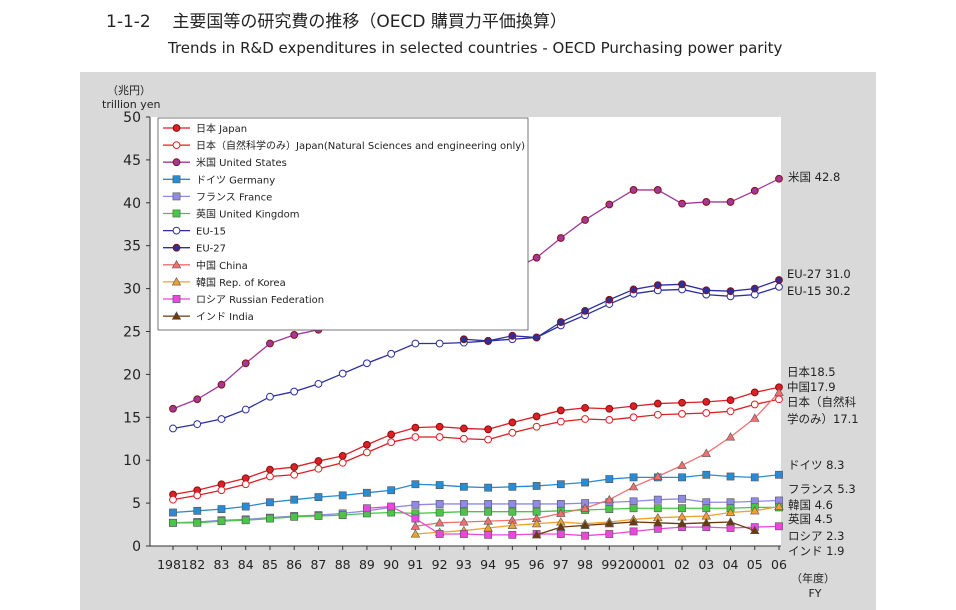 Image resolution: width=956 pixels, height=610 pixels. What do you see at coordinates (221, 128) in the screenshot?
I see `legend-label: 日本 Japan` at bounding box center [221, 128].